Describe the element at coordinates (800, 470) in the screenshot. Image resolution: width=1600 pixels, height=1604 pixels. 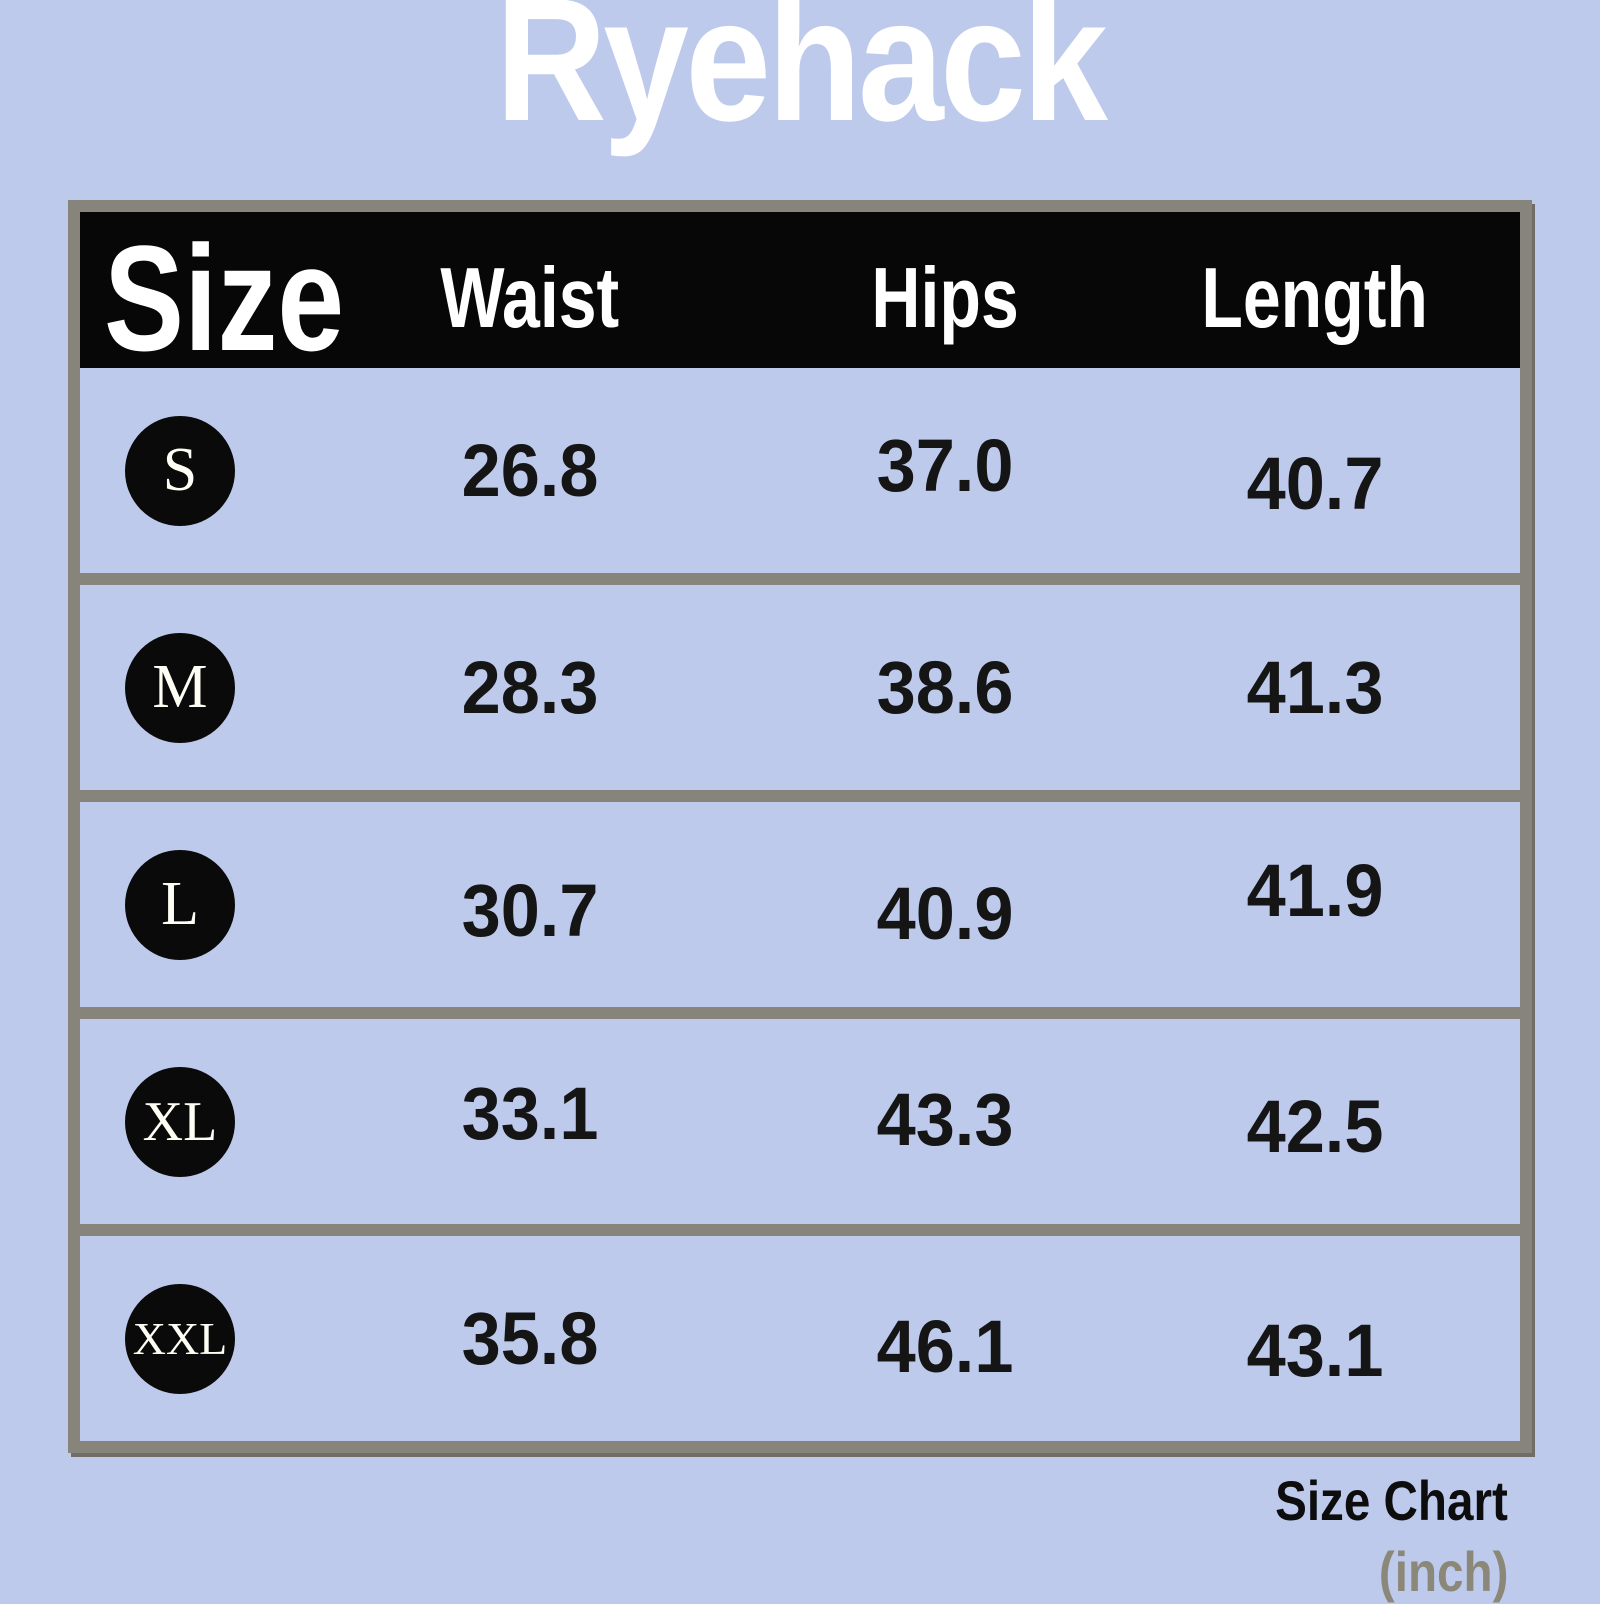
I see `table-row-s: S 26.8 37.0 40.7` at that location.